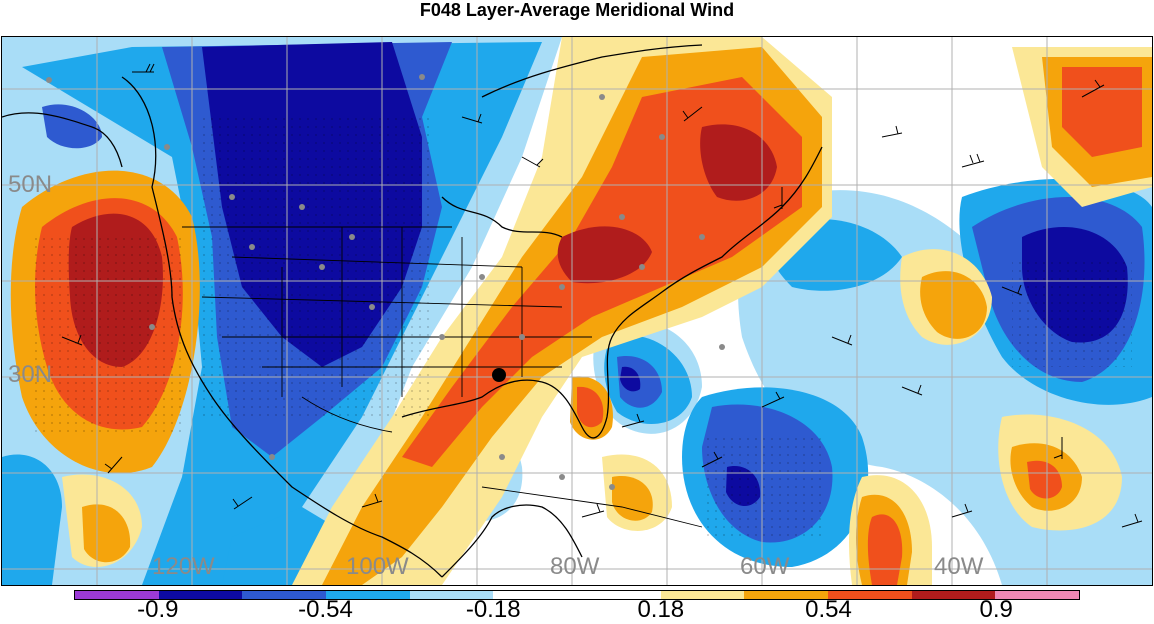 Image resolution: width=1154 pixels, height=624 pixels. Describe the element at coordinates (325, 609) in the screenshot. I see `colorbar-label: -0.54` at that location.